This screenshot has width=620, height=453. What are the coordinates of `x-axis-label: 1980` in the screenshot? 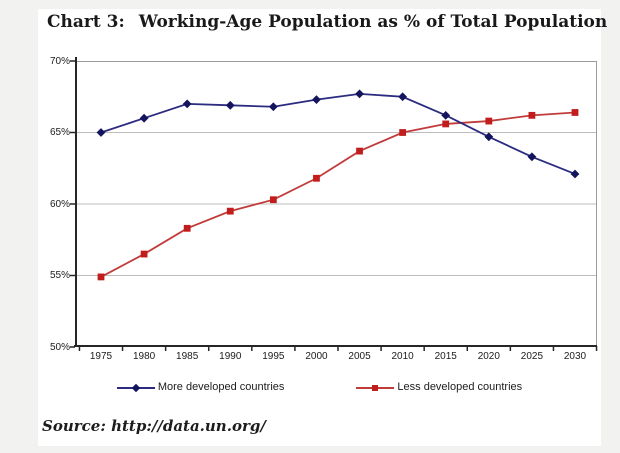 It's located at (144, 356).